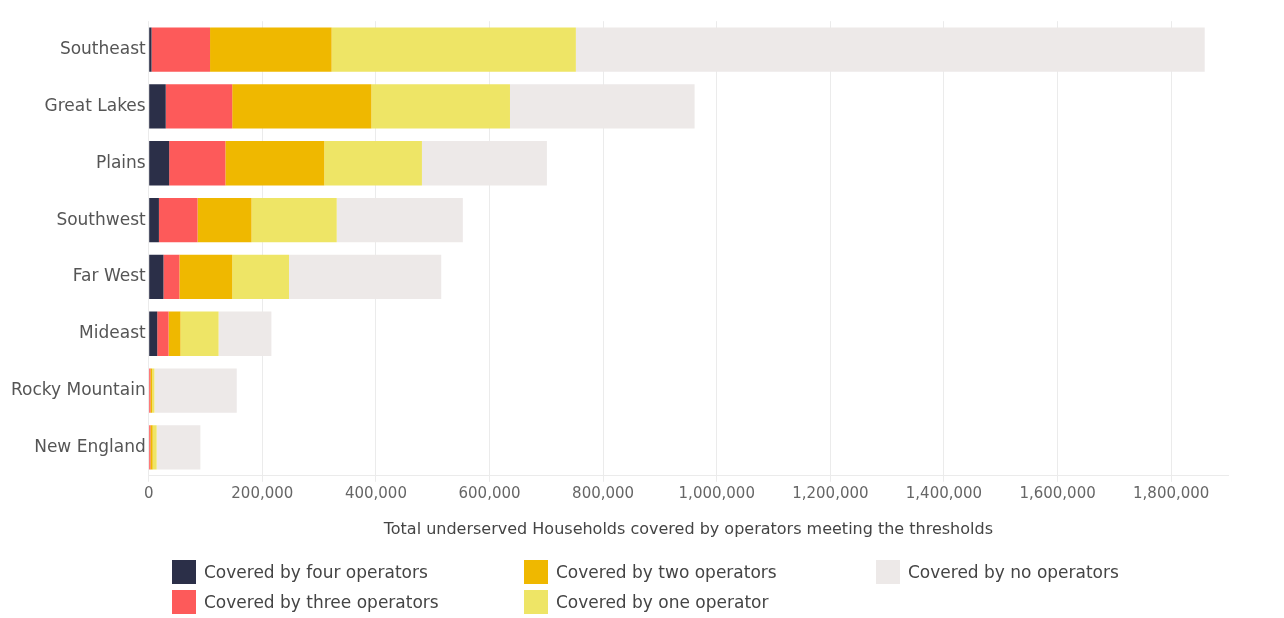  What do you see at coordinates (1171, 492) in the screenshot?
I see `x-tick-label: 1,800,000` at bounding box center [1171, 492].